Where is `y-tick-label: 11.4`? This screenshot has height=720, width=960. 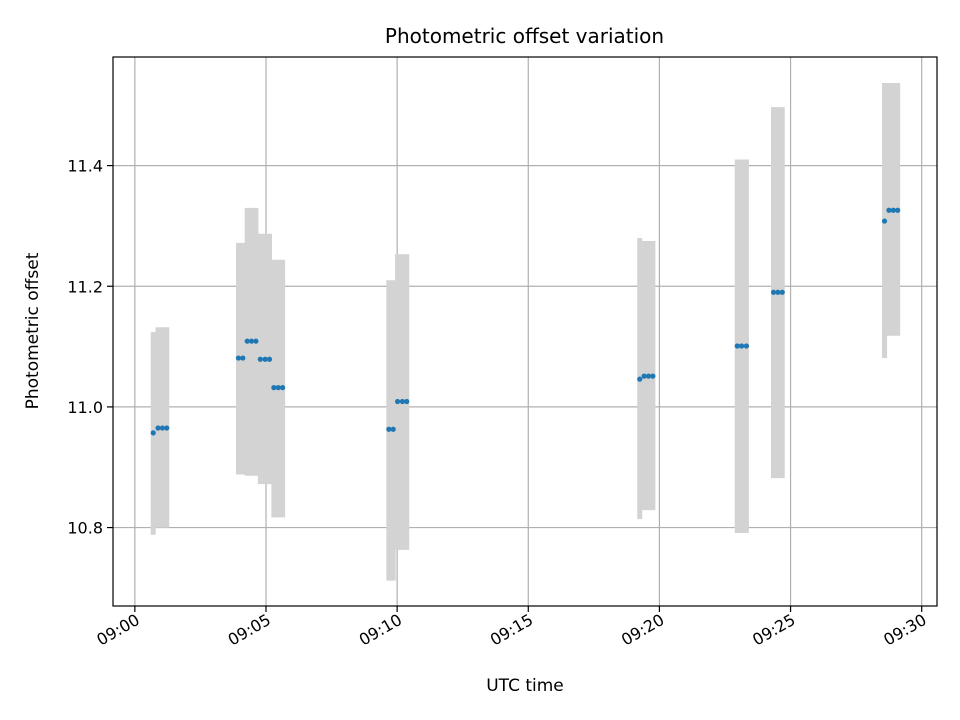 y-tick-label: 11.4 is located at coordinates (85, 166).